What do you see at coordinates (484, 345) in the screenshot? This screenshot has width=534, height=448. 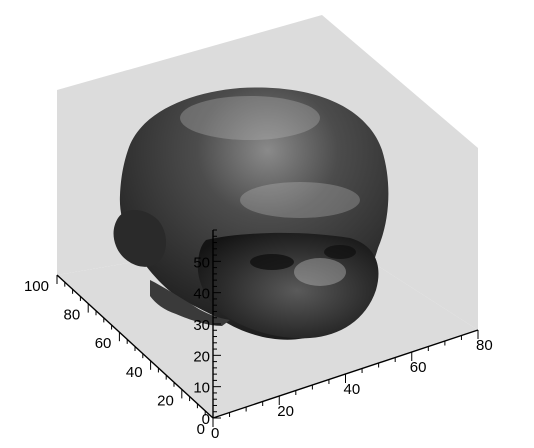 I see `x-tick-label: 80` at bounding box center [484, 345].